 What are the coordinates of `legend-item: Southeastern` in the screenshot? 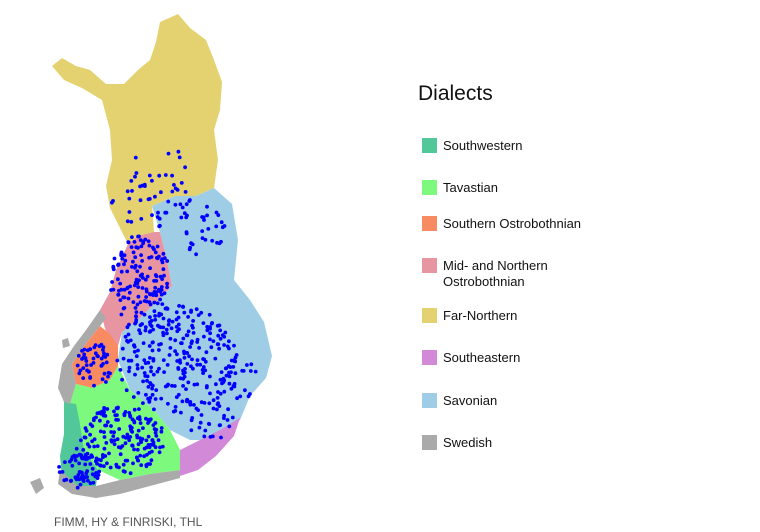 It's located at (507, 358).